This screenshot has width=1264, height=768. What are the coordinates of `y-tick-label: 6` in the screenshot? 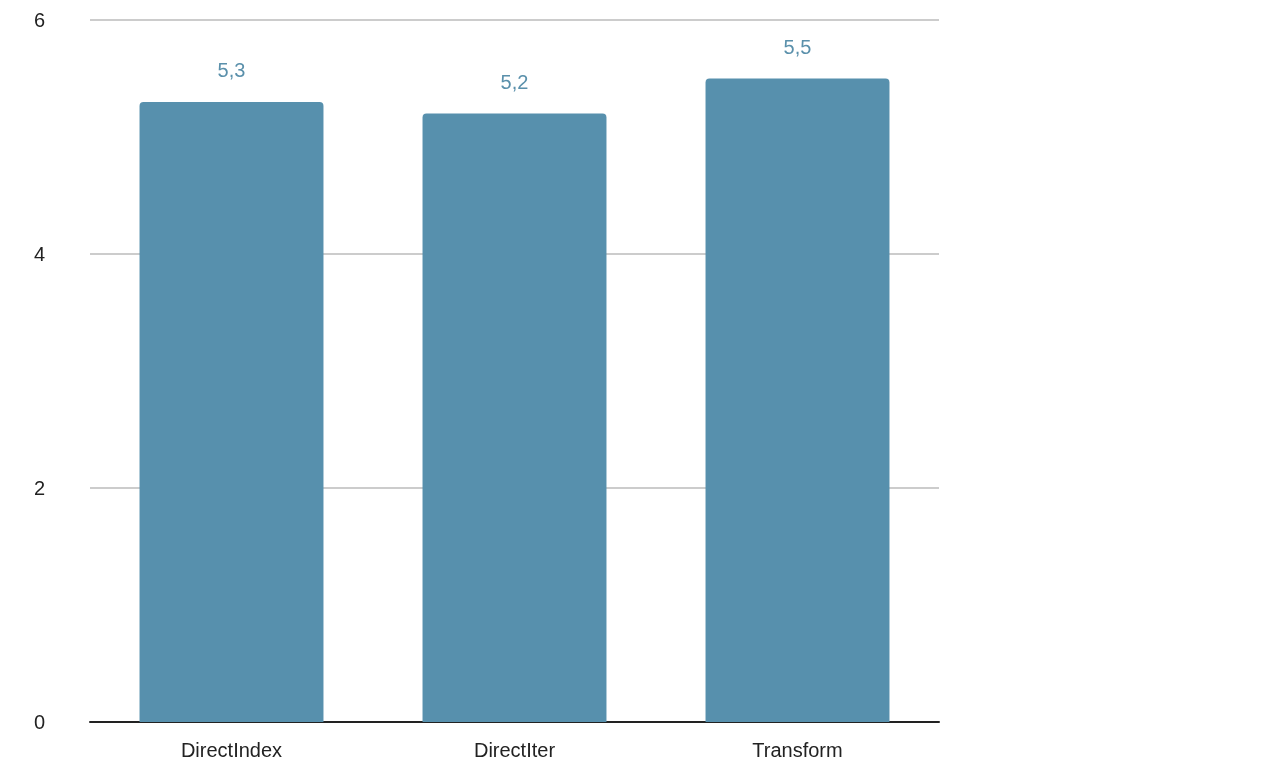 It's located at (40, 20).